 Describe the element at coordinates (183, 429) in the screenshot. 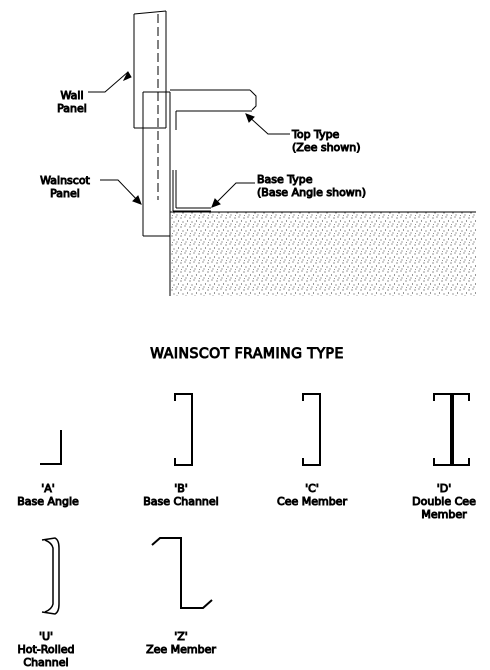

I see `base-channel-profile` at that location.